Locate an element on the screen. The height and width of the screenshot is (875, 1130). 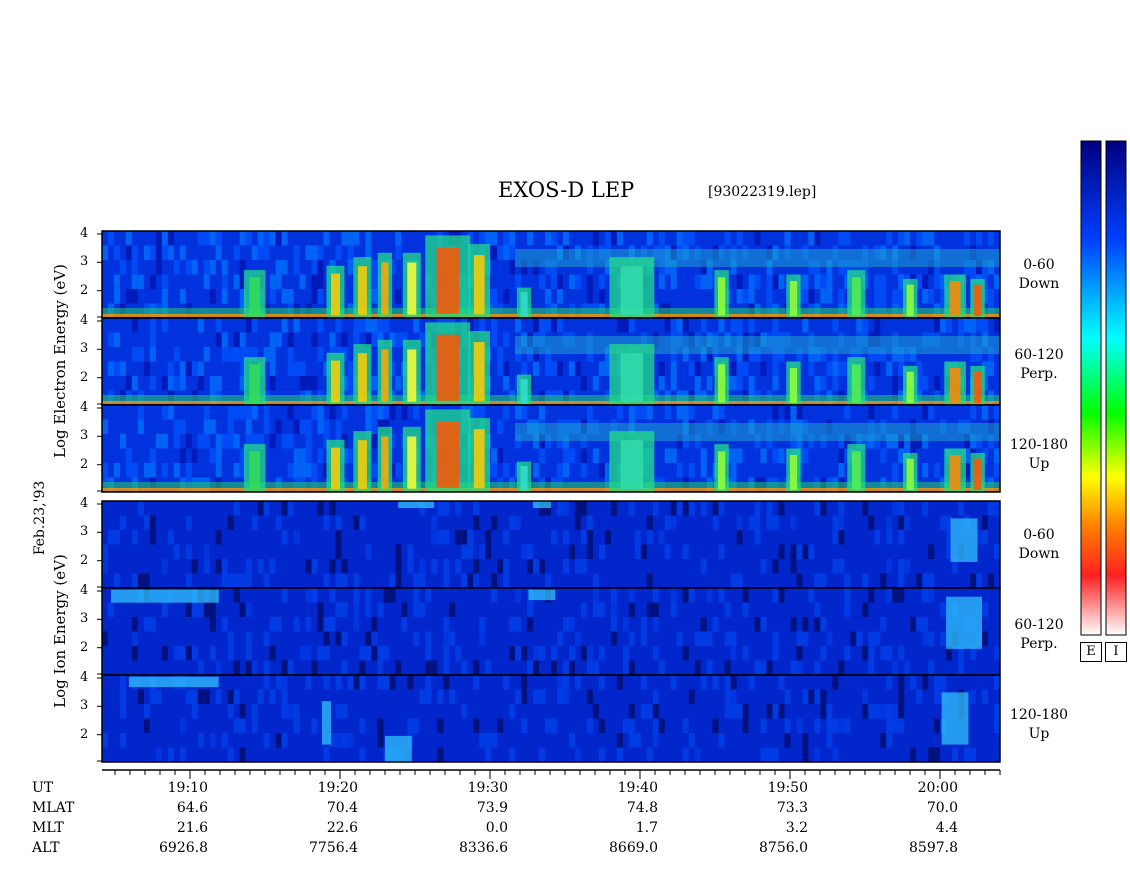
panel-label-e-down: 0-60 Down is located at coordinates (1039, 274).